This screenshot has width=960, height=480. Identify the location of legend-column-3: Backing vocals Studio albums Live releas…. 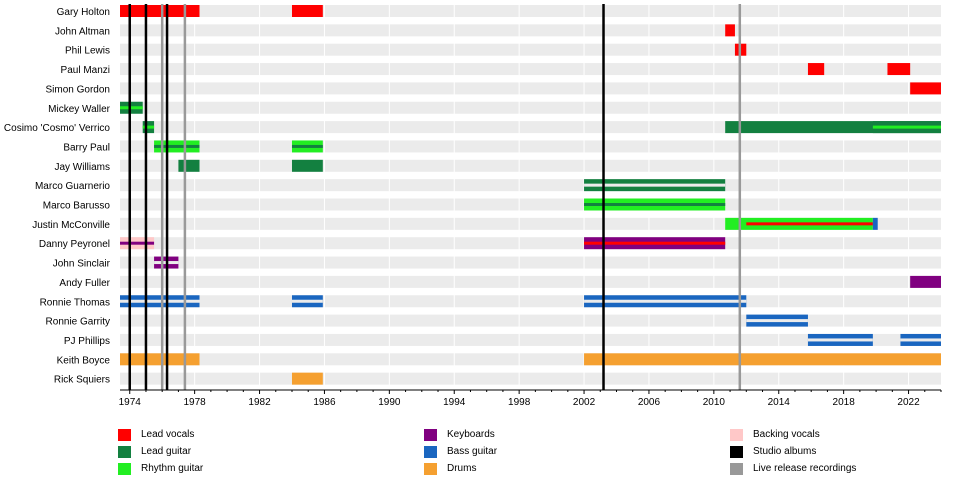
(793, 451).